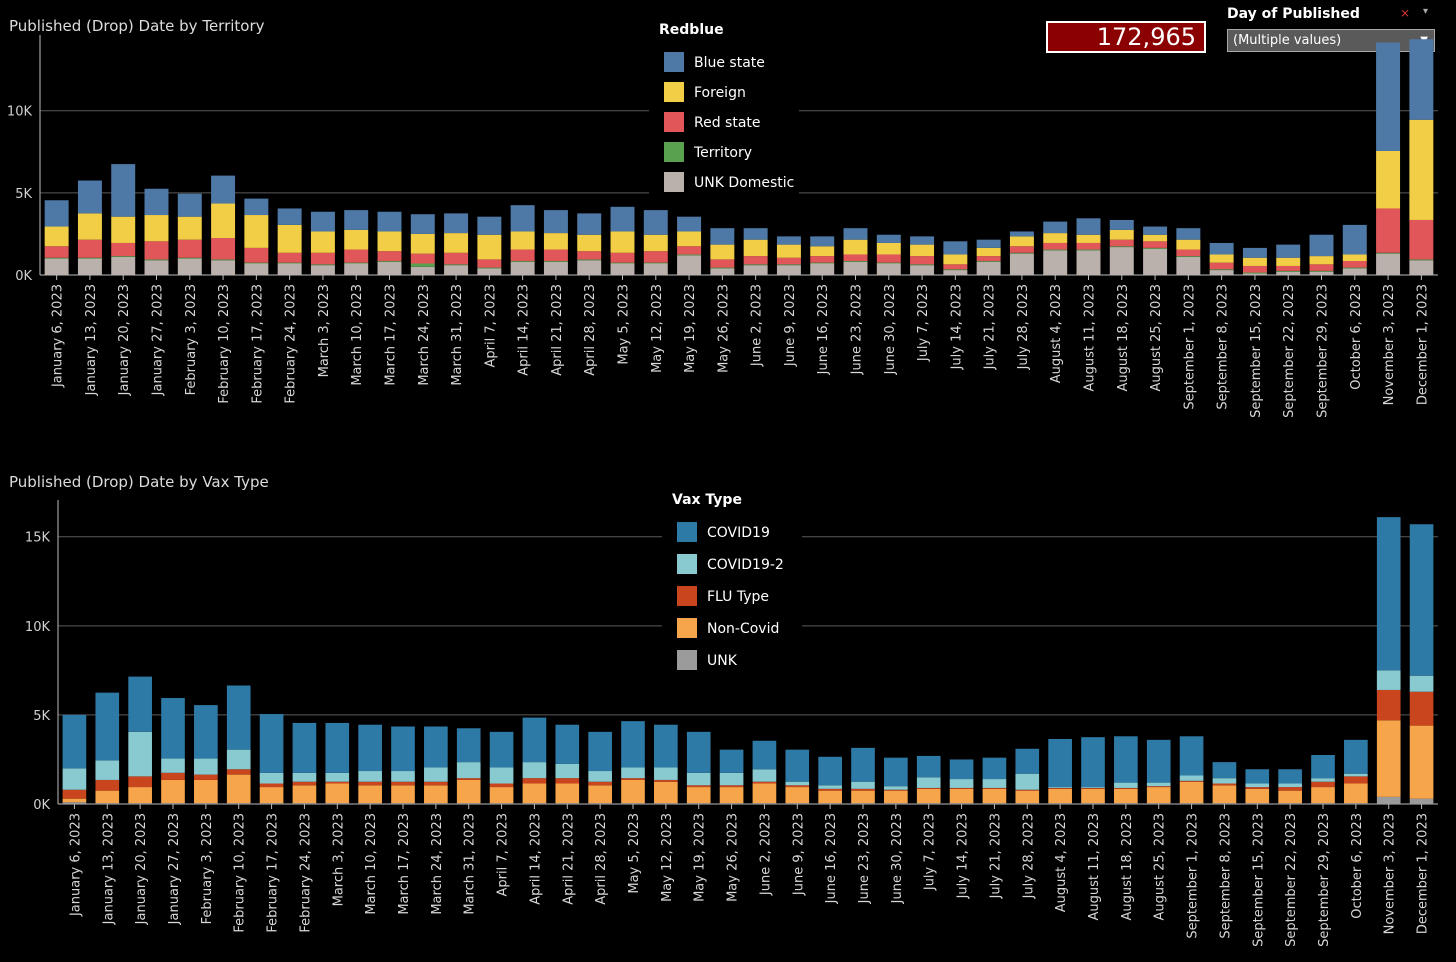 This screenshot has width=1456, height=962. What do you see at coordinates (1426, 11) in the screenshot?
I see `filter-menu-icon: ▾` at bounding box center [1426, 11].